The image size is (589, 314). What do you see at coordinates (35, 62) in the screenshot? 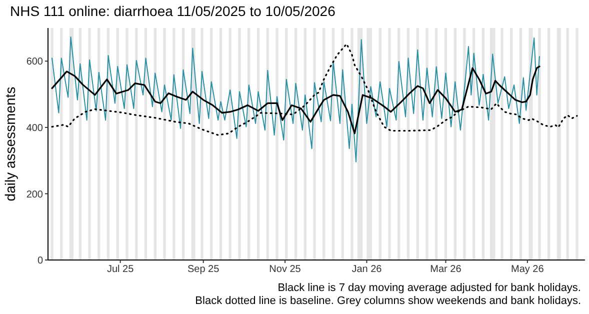
I see `y-tick-label: 600` at bounding box center [35, 62].